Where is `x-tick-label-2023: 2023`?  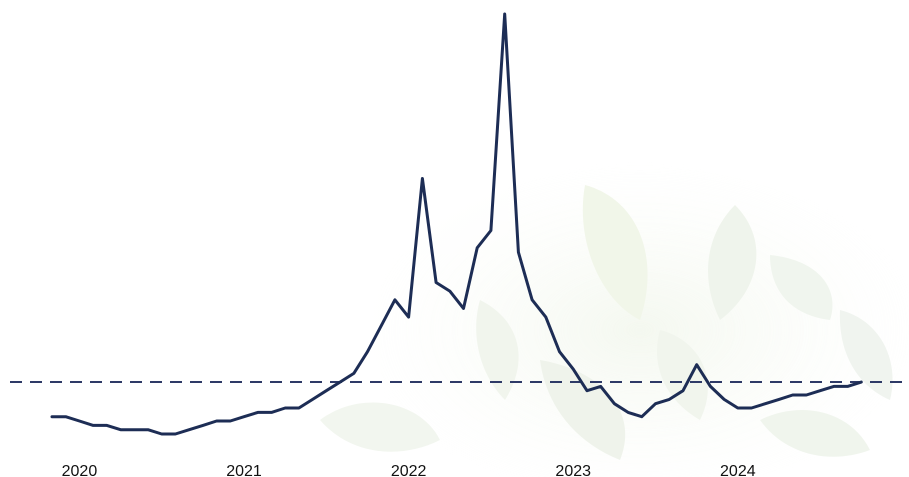 x-tick-label-2023: 2023 is located at coordinates (573, 470).